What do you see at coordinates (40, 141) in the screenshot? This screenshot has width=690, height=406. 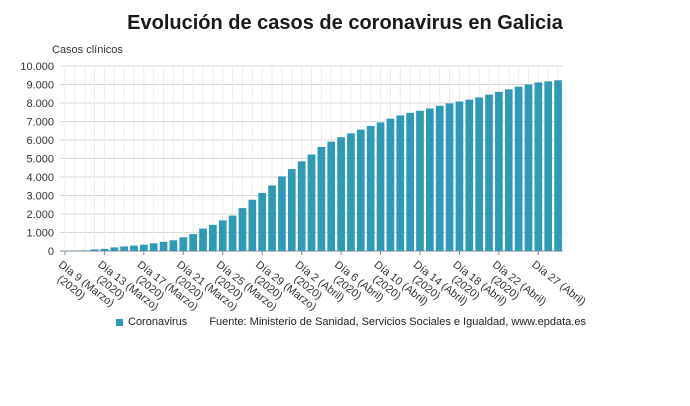 I see `y-tick-label: 6.000` at bounding box center [40, 141].